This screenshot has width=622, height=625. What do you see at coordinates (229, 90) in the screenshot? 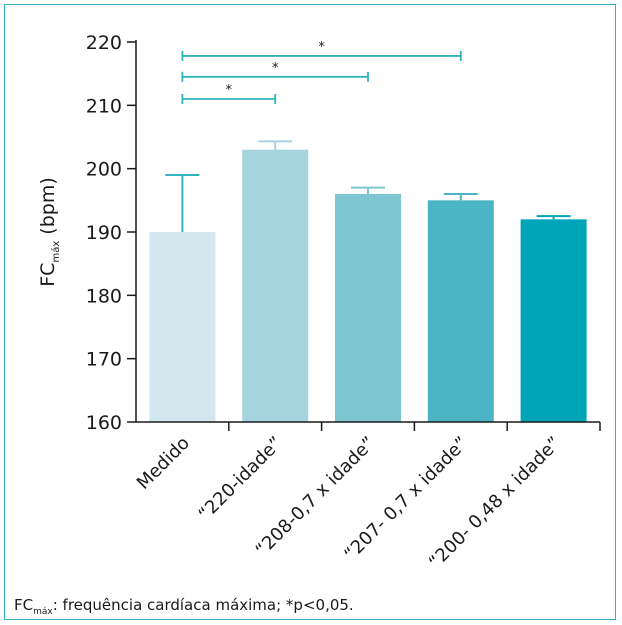
I see `significance-star-0: *` at bounding box center [229, 90].